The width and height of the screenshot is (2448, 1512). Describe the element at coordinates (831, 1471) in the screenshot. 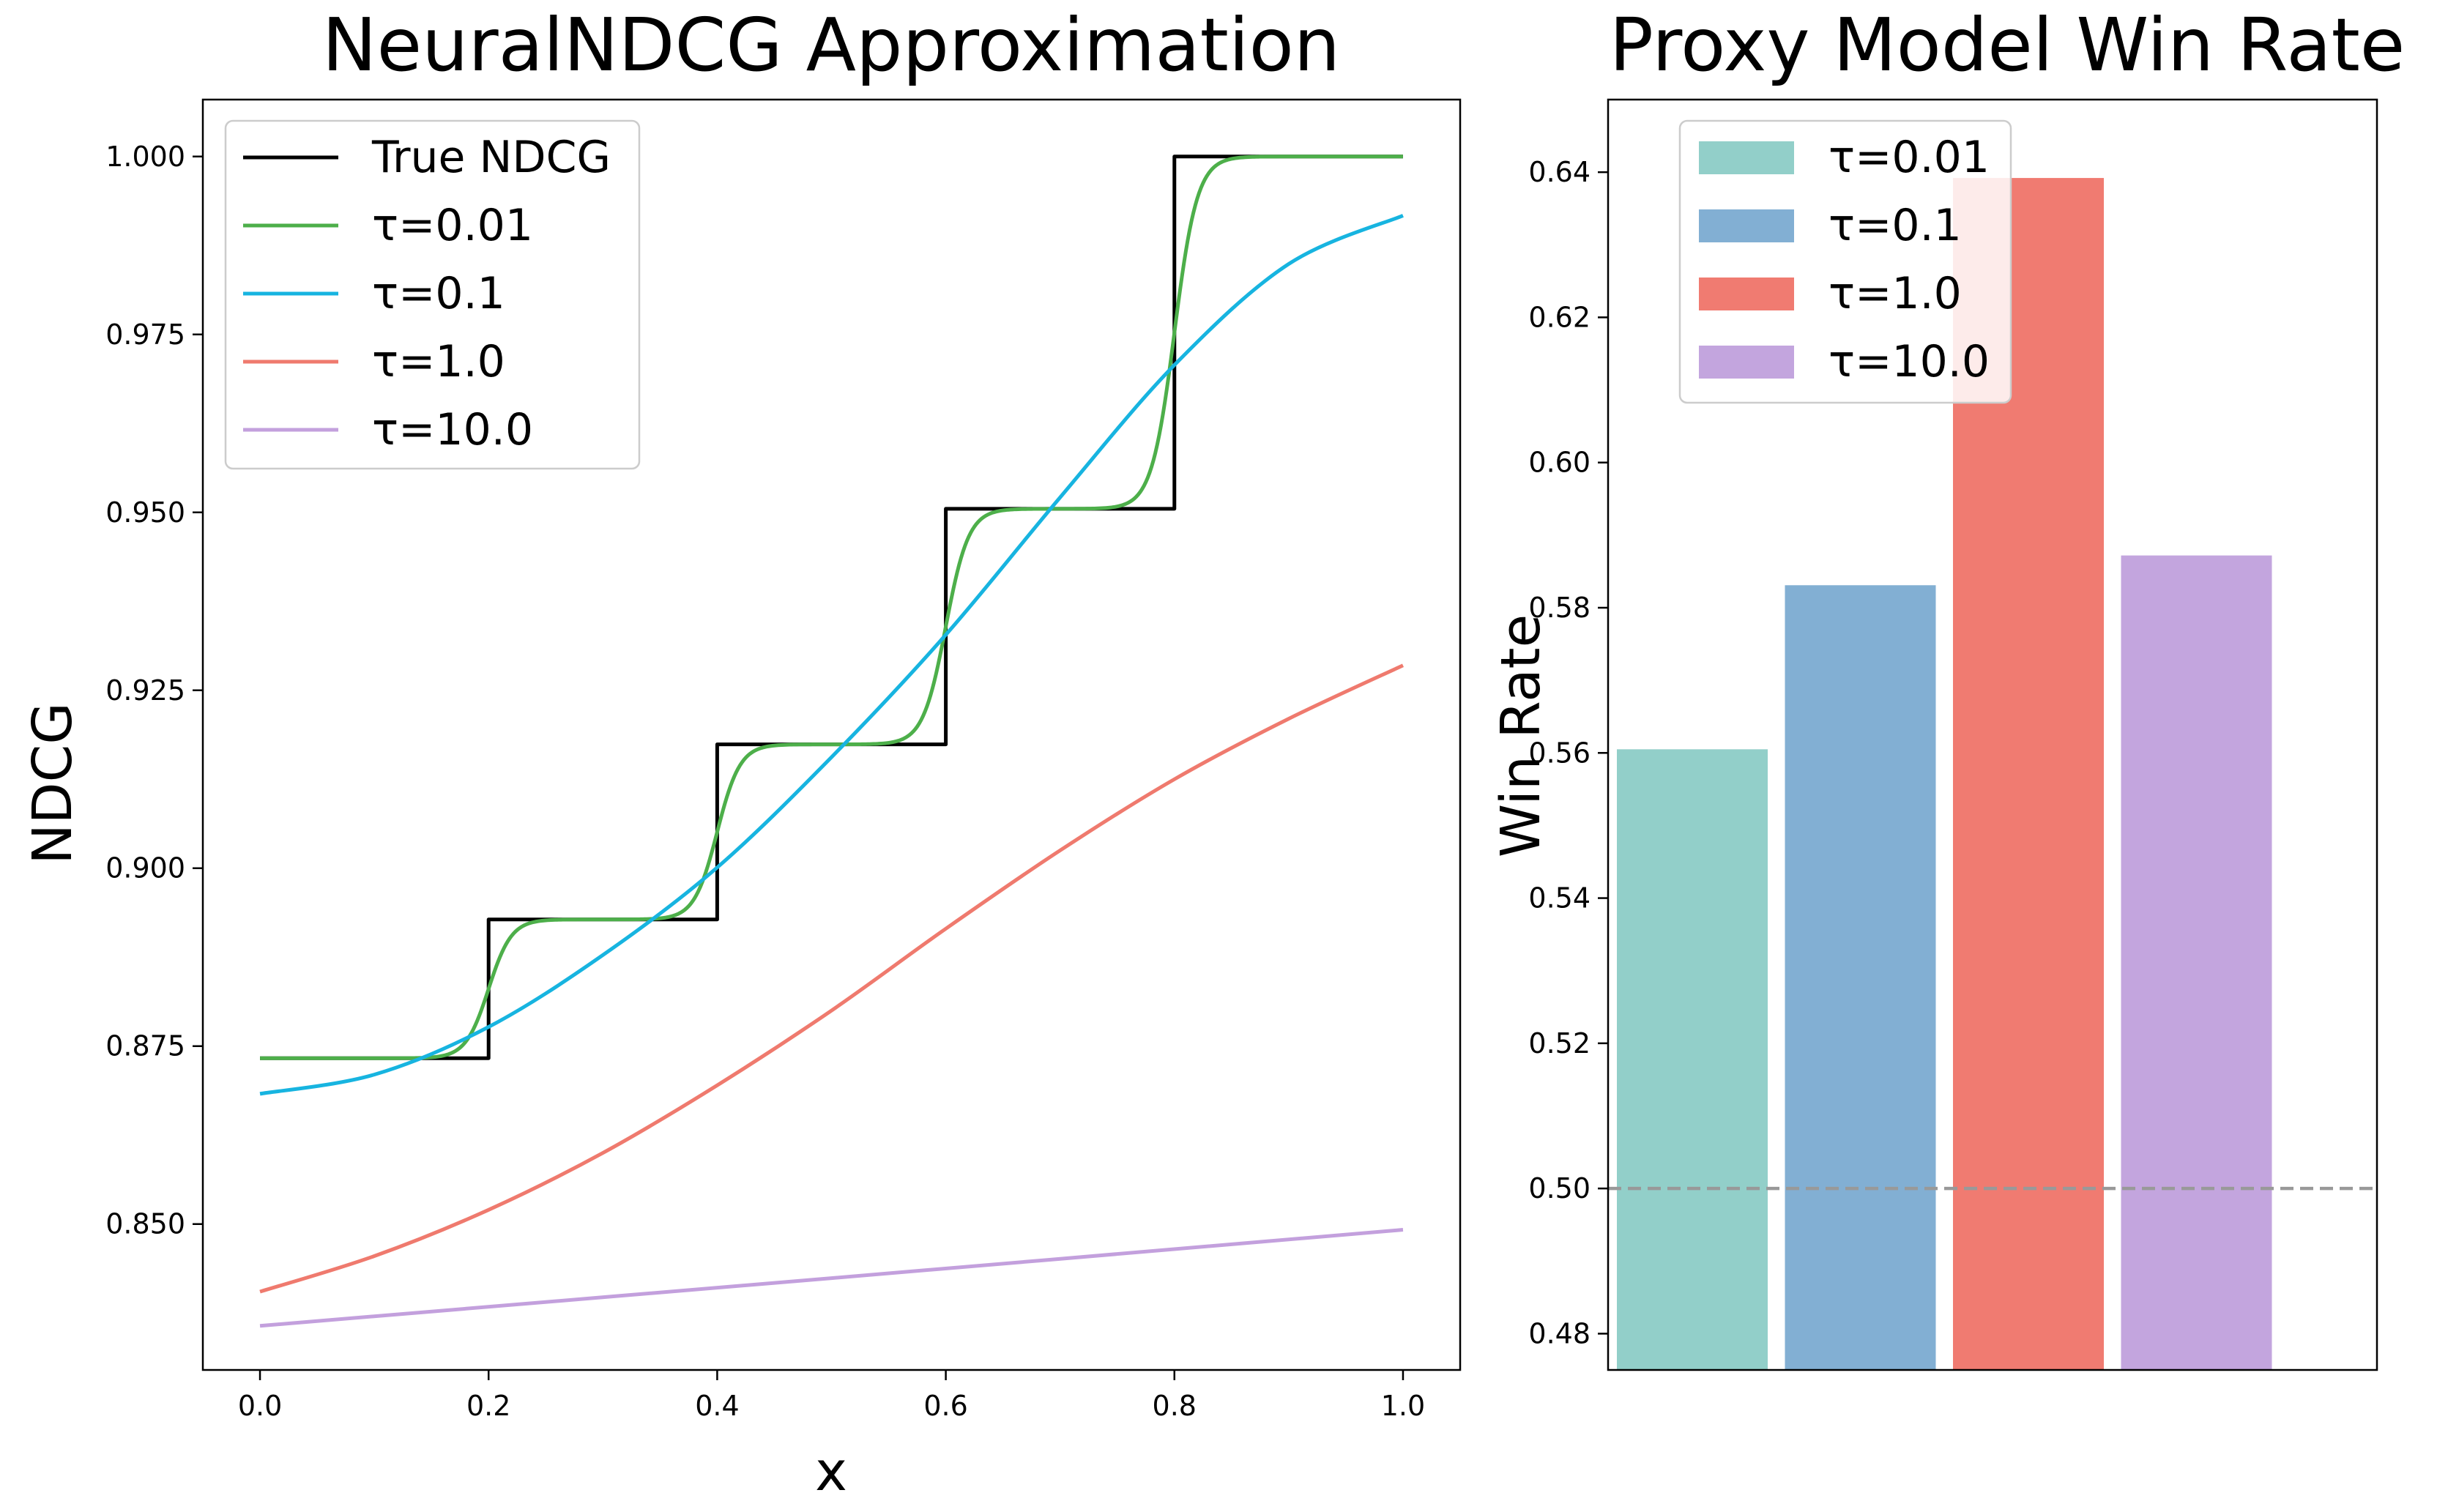

I see `ndcg-x-axis-label: x` at that location.